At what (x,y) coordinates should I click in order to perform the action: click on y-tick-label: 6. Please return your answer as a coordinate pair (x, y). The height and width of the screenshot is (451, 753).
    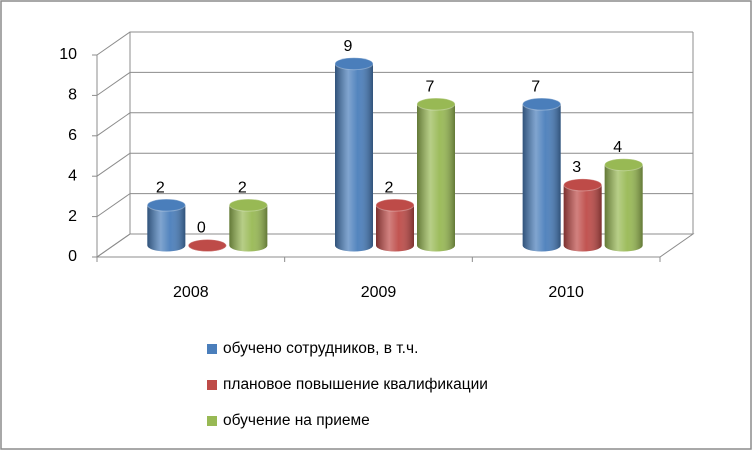
    Looking at the image, I should click on (72, 135).